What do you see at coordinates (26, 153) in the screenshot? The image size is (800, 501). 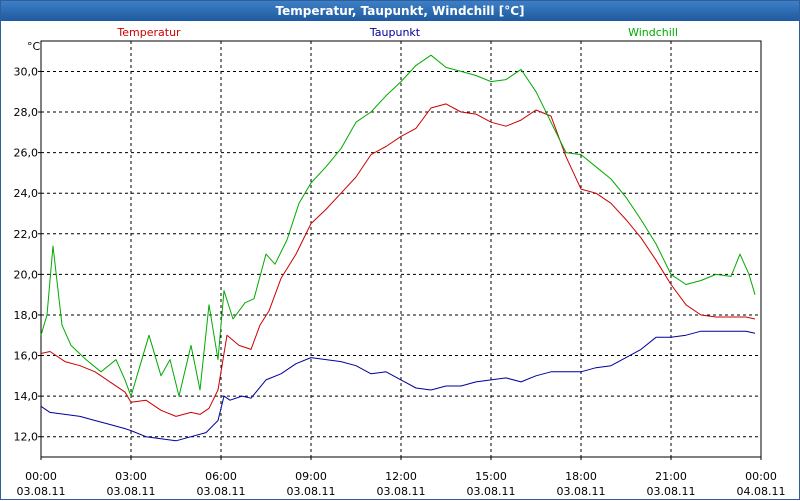 I see `y-tick-label: 26,0` at bounding box center [26, 153].